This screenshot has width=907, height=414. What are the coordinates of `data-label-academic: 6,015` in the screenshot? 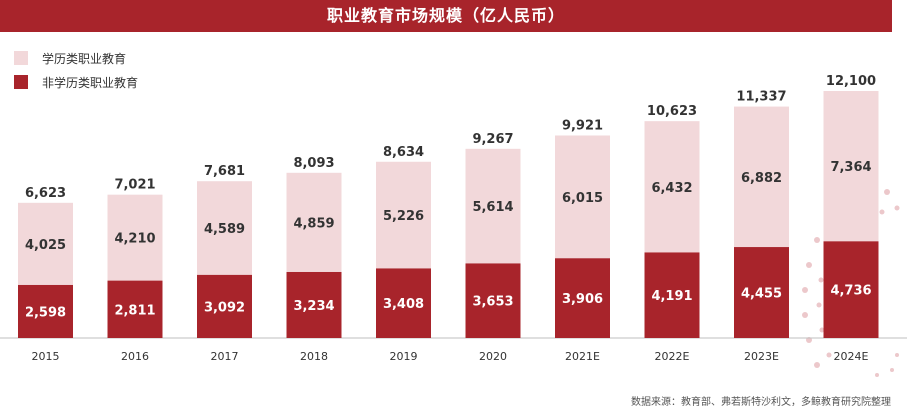 It's located at (582, 198).